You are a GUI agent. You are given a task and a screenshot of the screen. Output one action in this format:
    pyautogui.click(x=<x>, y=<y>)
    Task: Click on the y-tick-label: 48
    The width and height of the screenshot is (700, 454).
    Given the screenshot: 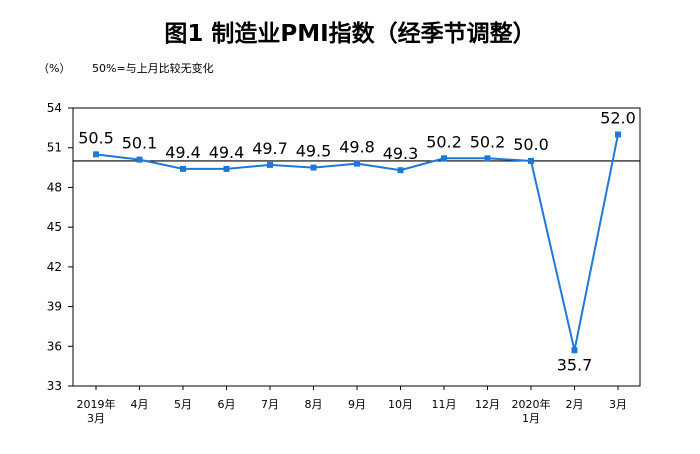 What is the action you would take?
    pyautogui.click(x=54, y=187)
    